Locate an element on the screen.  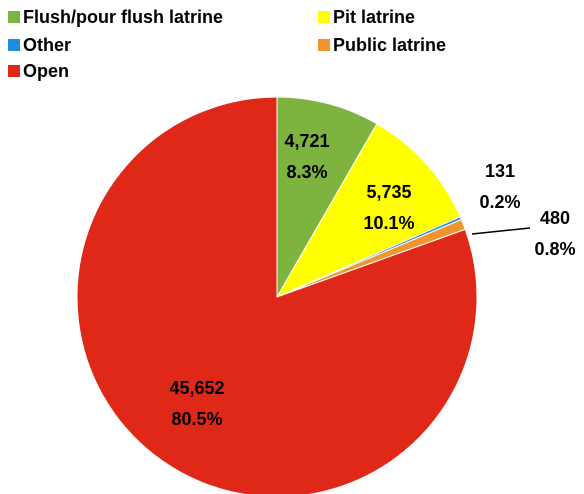
legend-label: Flush/pour flush latrine is located at coordinates (123, 17).